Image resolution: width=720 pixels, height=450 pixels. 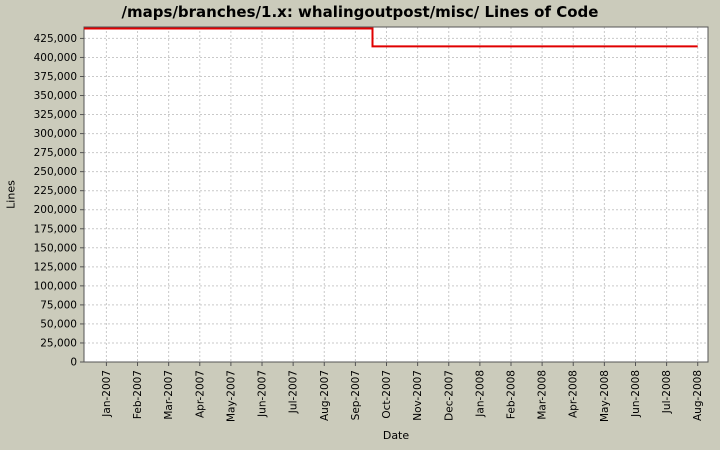 What do you see at coordinates (55, 153) in the screenshot?
I see `y-tick-label: 275,000` at bounding box center [55, 153].